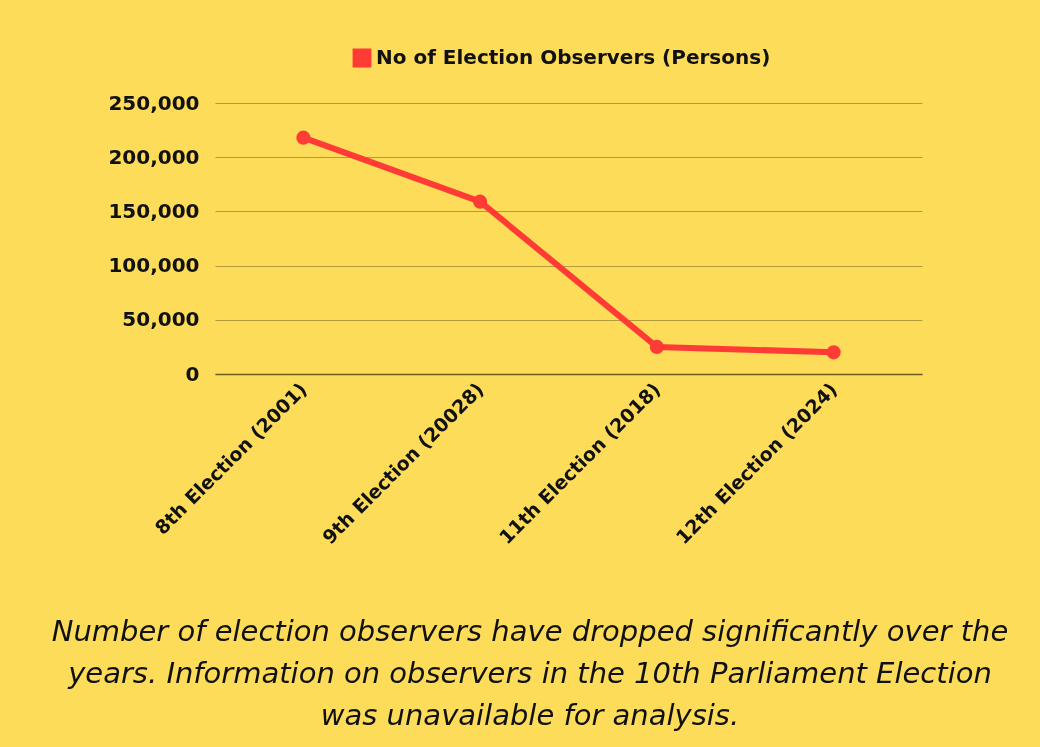 The height and width of the screenshot is (747, 1040). Describe the element at coordinates (154, 102) in the screenshot. I see `y-tick-label: 250,000` at that location.